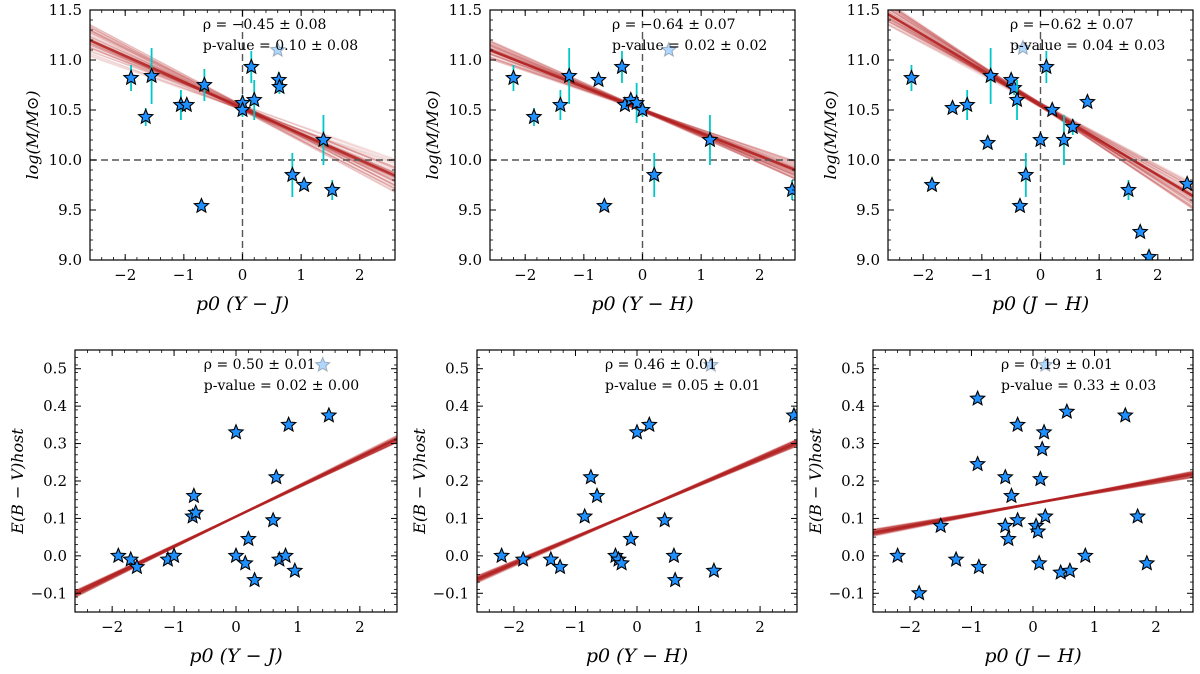  I want to click on annotation-rho: ρ = 0.19 ± 0.01, so click(1057, 365).